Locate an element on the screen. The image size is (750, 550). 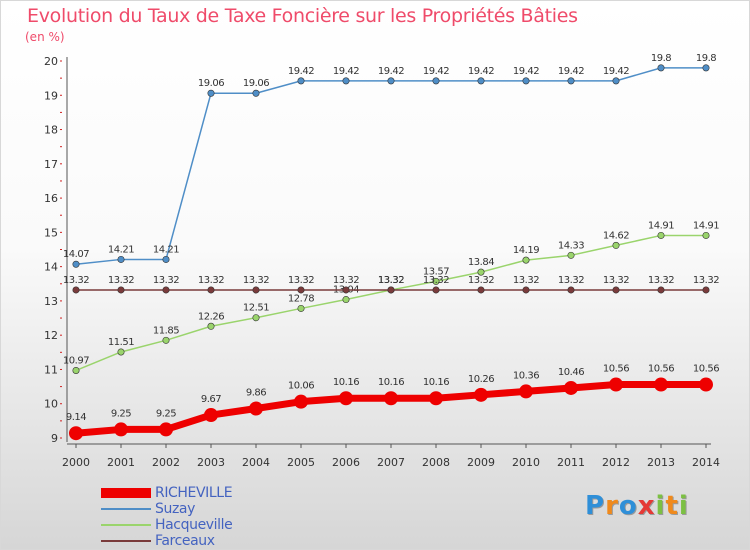
logo-letter: x is located at coordinates (646, 506).